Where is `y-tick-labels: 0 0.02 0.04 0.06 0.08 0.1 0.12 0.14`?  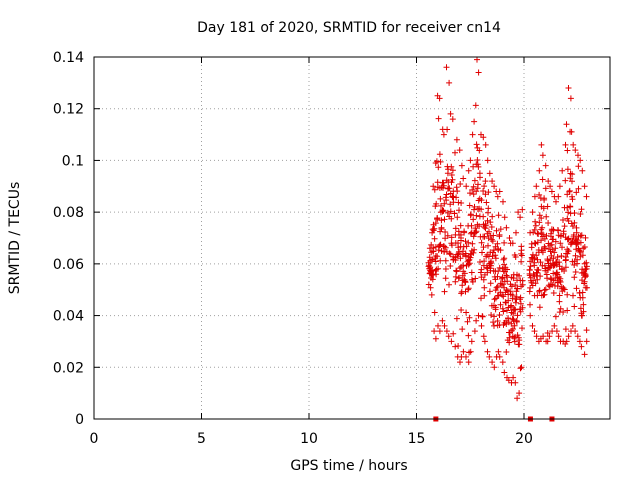
y-tick-labels: 0 0.02 0.04 0.06 0.08 0.1 0.12 0.14 is located at coordinates (68, 239).